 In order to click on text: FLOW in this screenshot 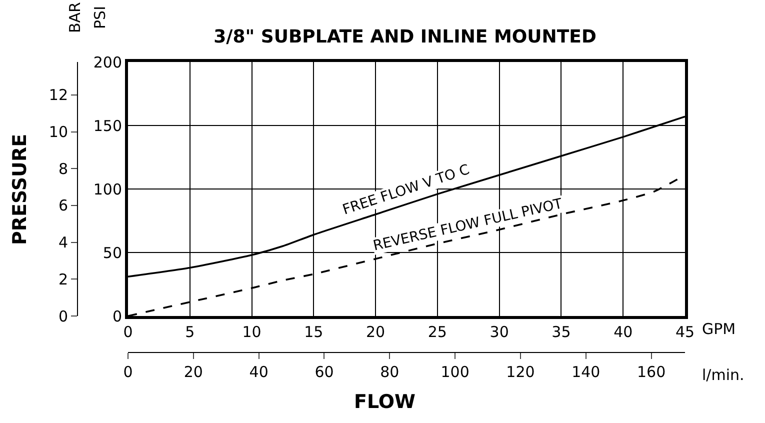, I will do `click(385, 402)`.